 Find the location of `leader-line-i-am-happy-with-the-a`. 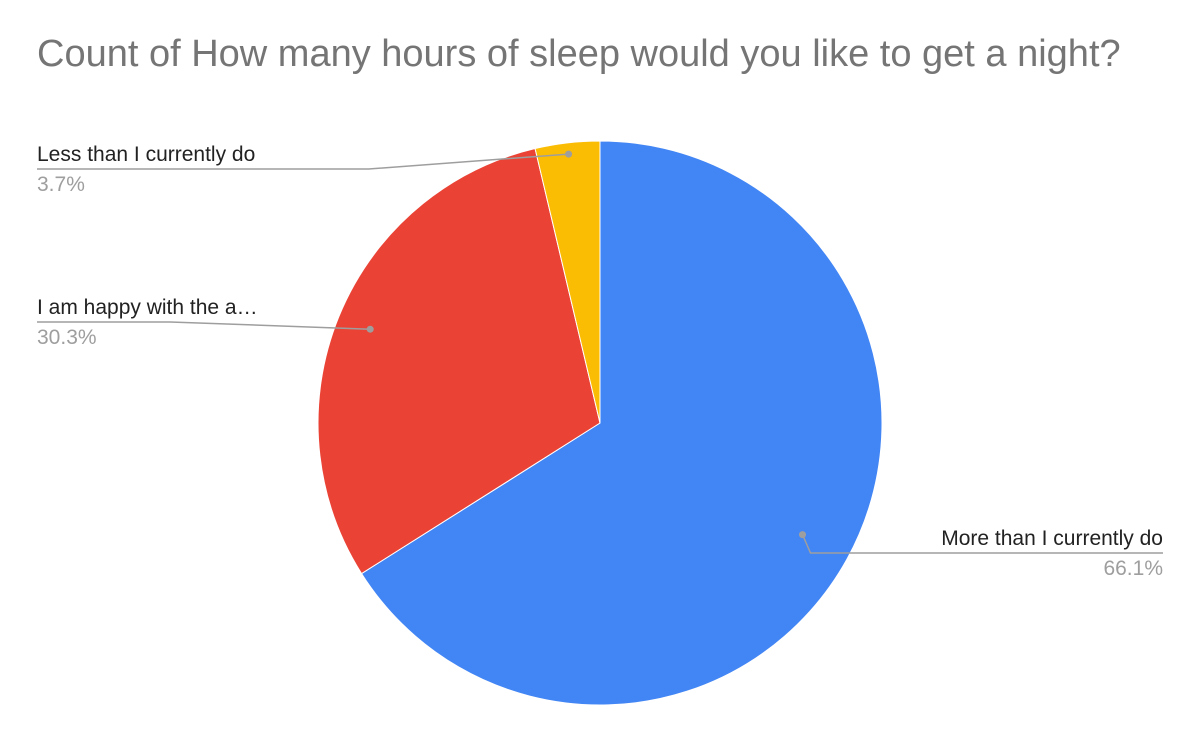

leader-line-i-am-happy-with-the-a is located at coordinates (204, 325).